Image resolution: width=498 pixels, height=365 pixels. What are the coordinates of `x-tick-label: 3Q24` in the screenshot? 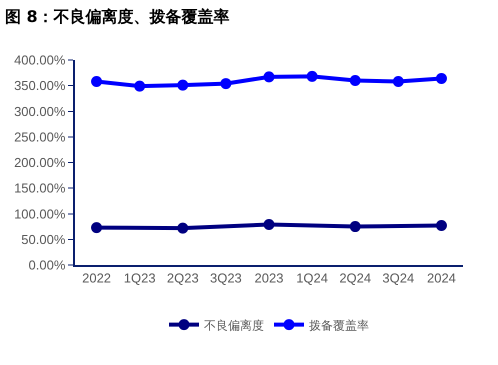 It's located at (398, 278).